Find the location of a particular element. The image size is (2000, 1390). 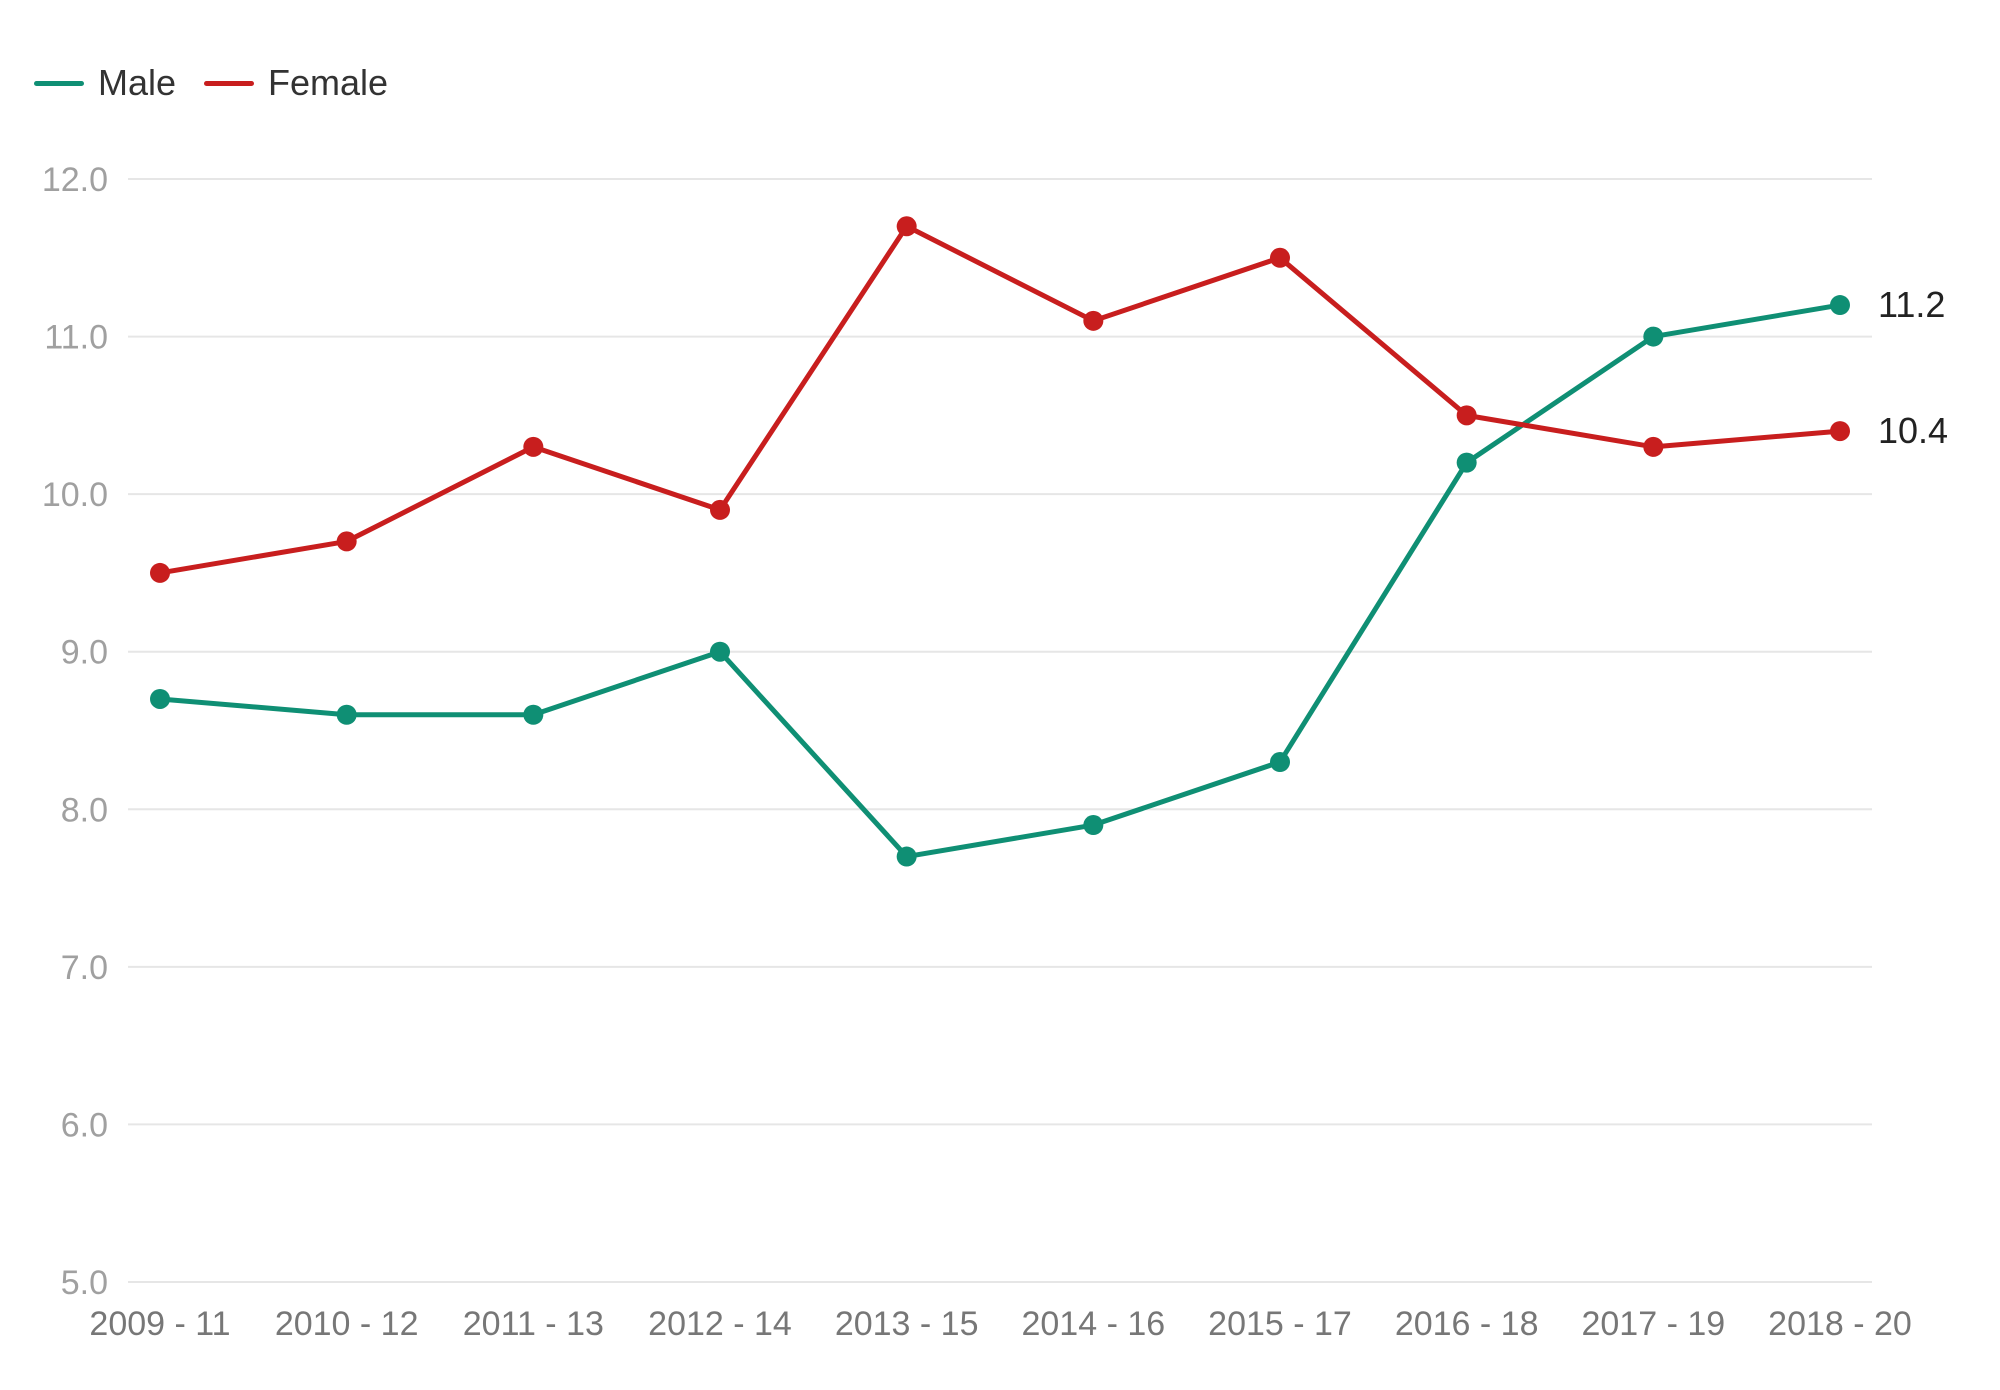

legend-swatch-male is located at coordinates (59, 83).